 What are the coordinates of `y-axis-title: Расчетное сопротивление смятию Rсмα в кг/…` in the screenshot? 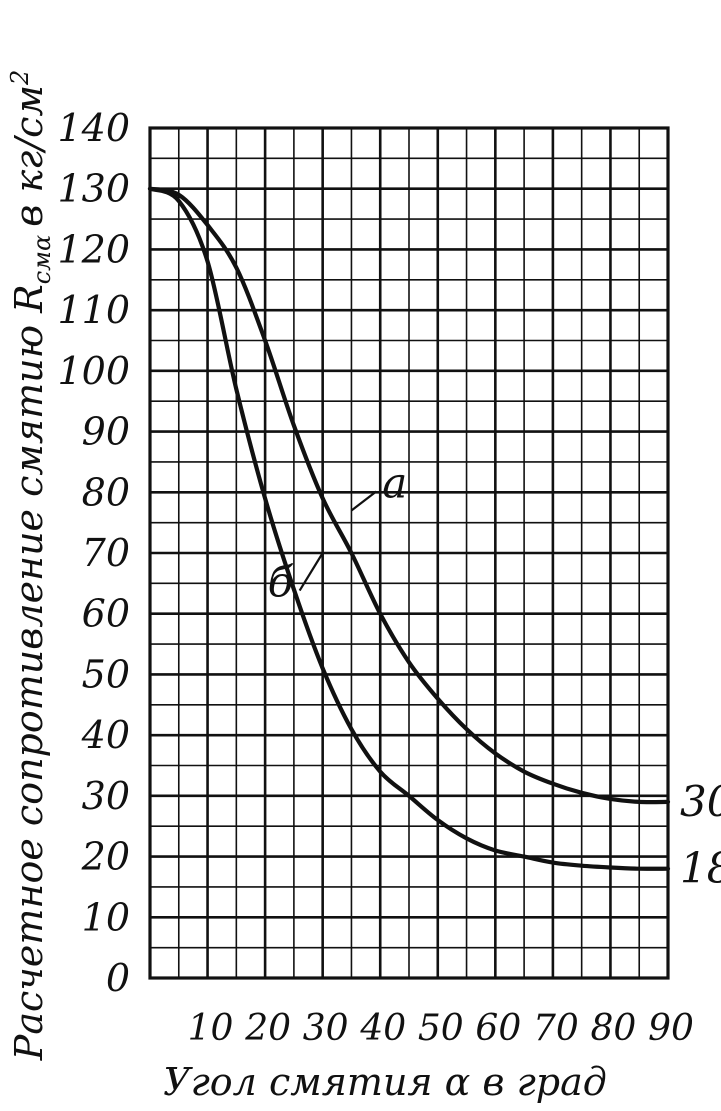 It's located at (31, 565).